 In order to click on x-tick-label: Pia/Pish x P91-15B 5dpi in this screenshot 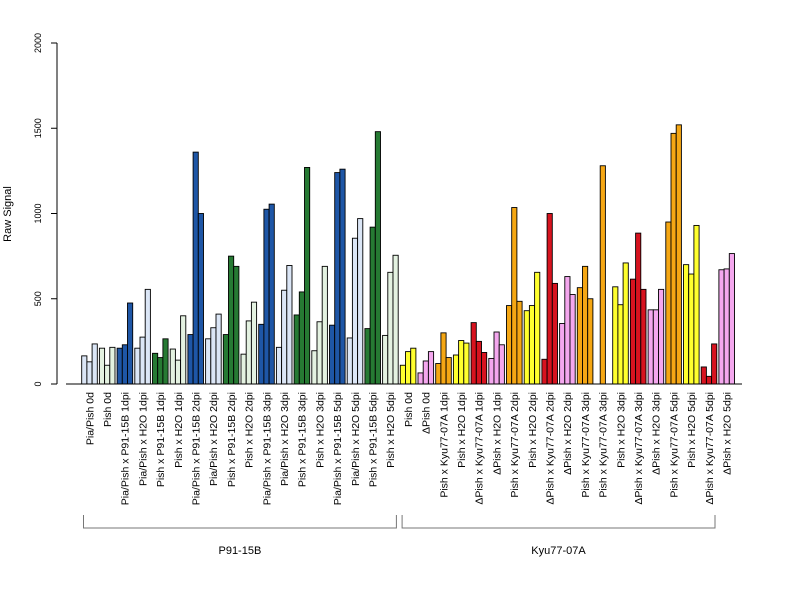, I will do `click(338, 448)`.